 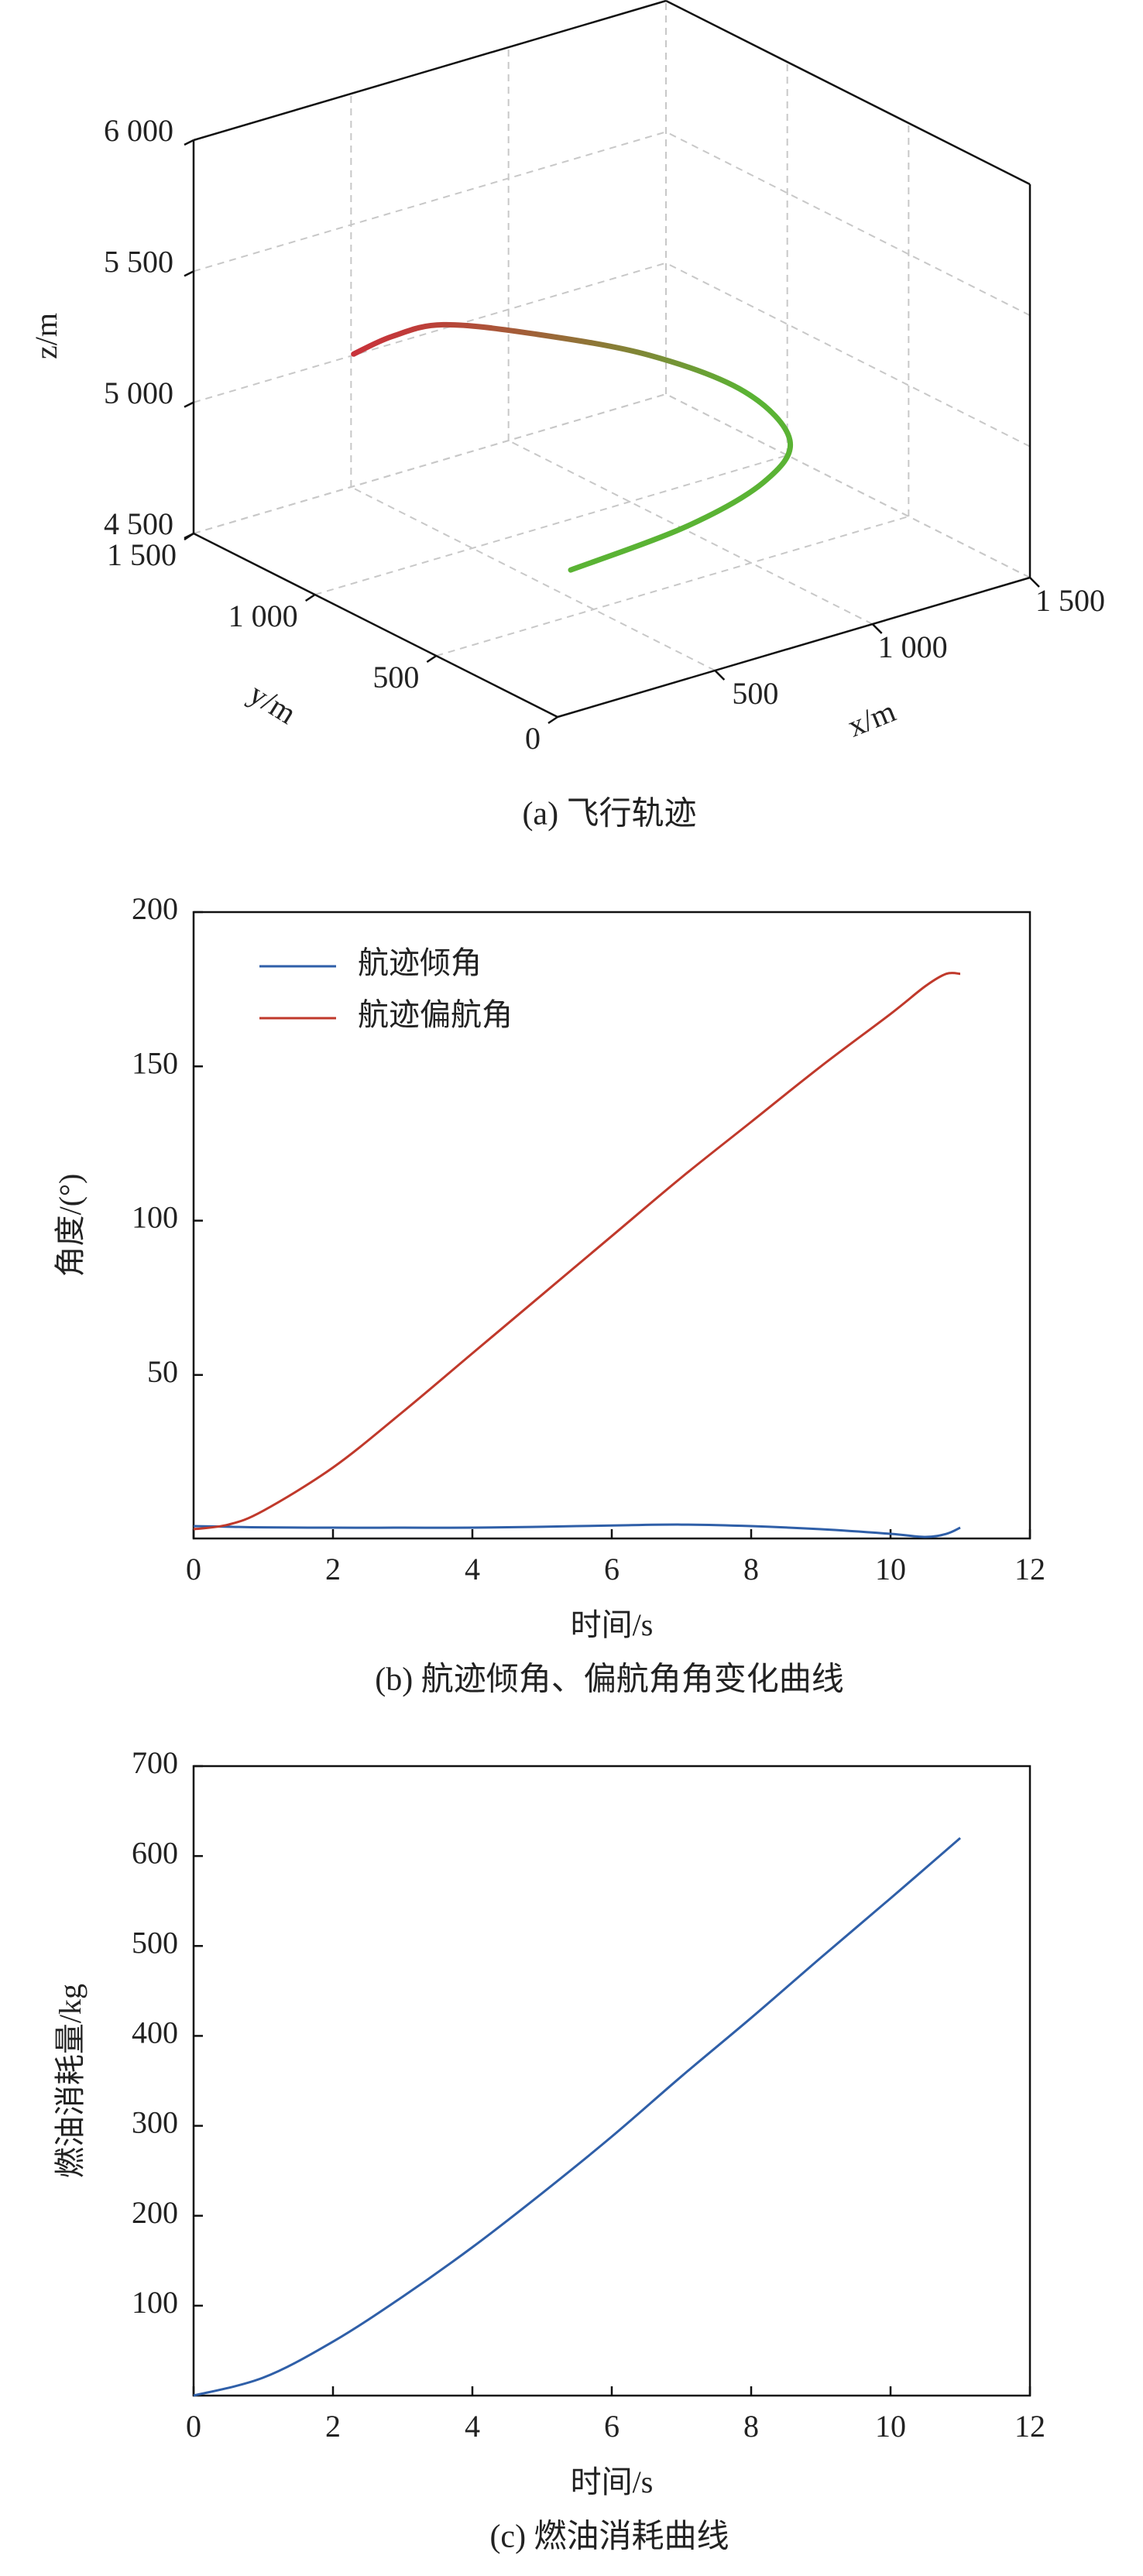 What do you see at coordinates (609, 2537) in the screenshot?
I see `caption: (c) 燃油消耗曲线` at bounding box center [609, 2537].